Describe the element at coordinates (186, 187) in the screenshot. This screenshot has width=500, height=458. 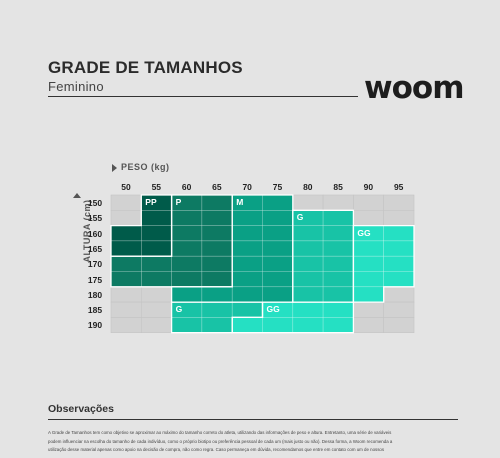
I see `x-tick-label: 60` at that location.